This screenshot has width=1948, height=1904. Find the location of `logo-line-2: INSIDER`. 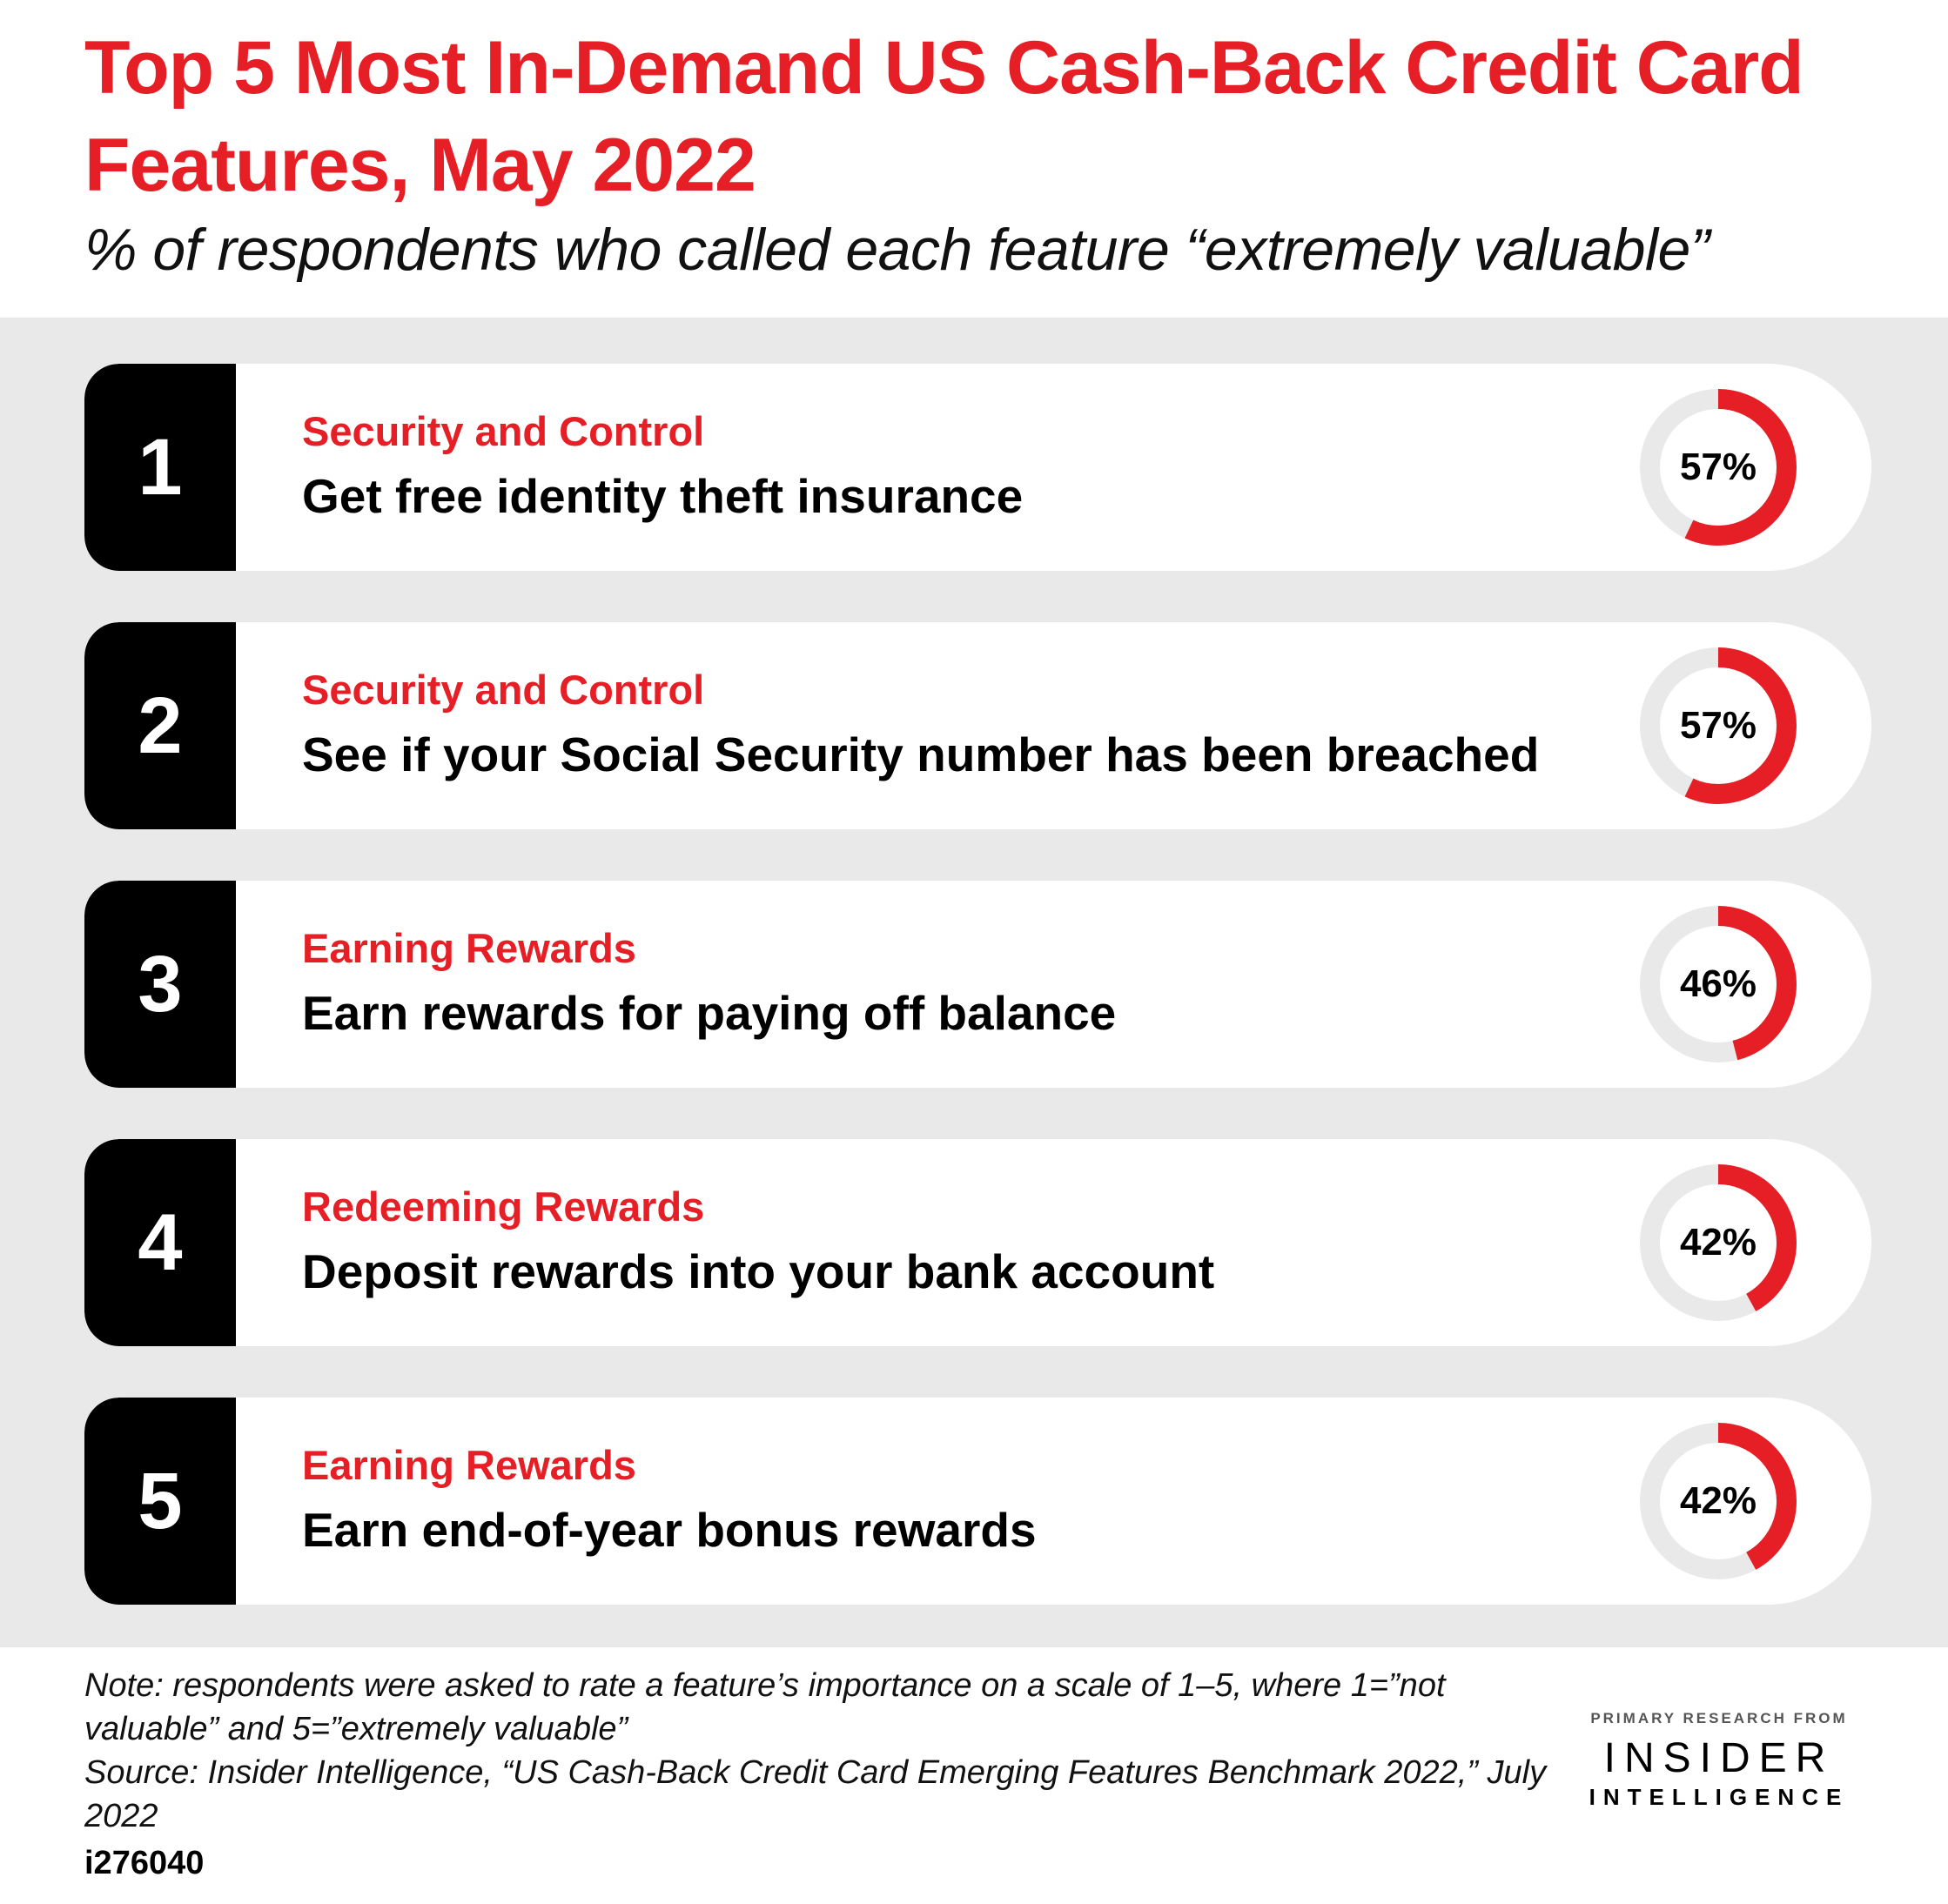

logo-line-2: INSIDER is located at coordinates (1719, 1758).